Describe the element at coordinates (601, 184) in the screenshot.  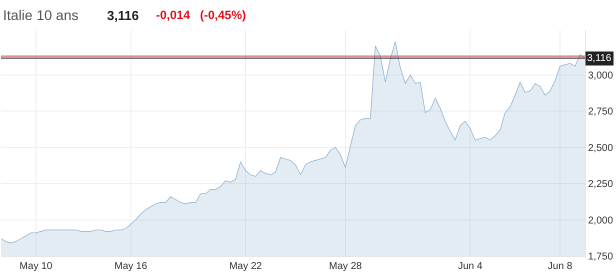
I see `y-tick-label: 2,250` at that location.